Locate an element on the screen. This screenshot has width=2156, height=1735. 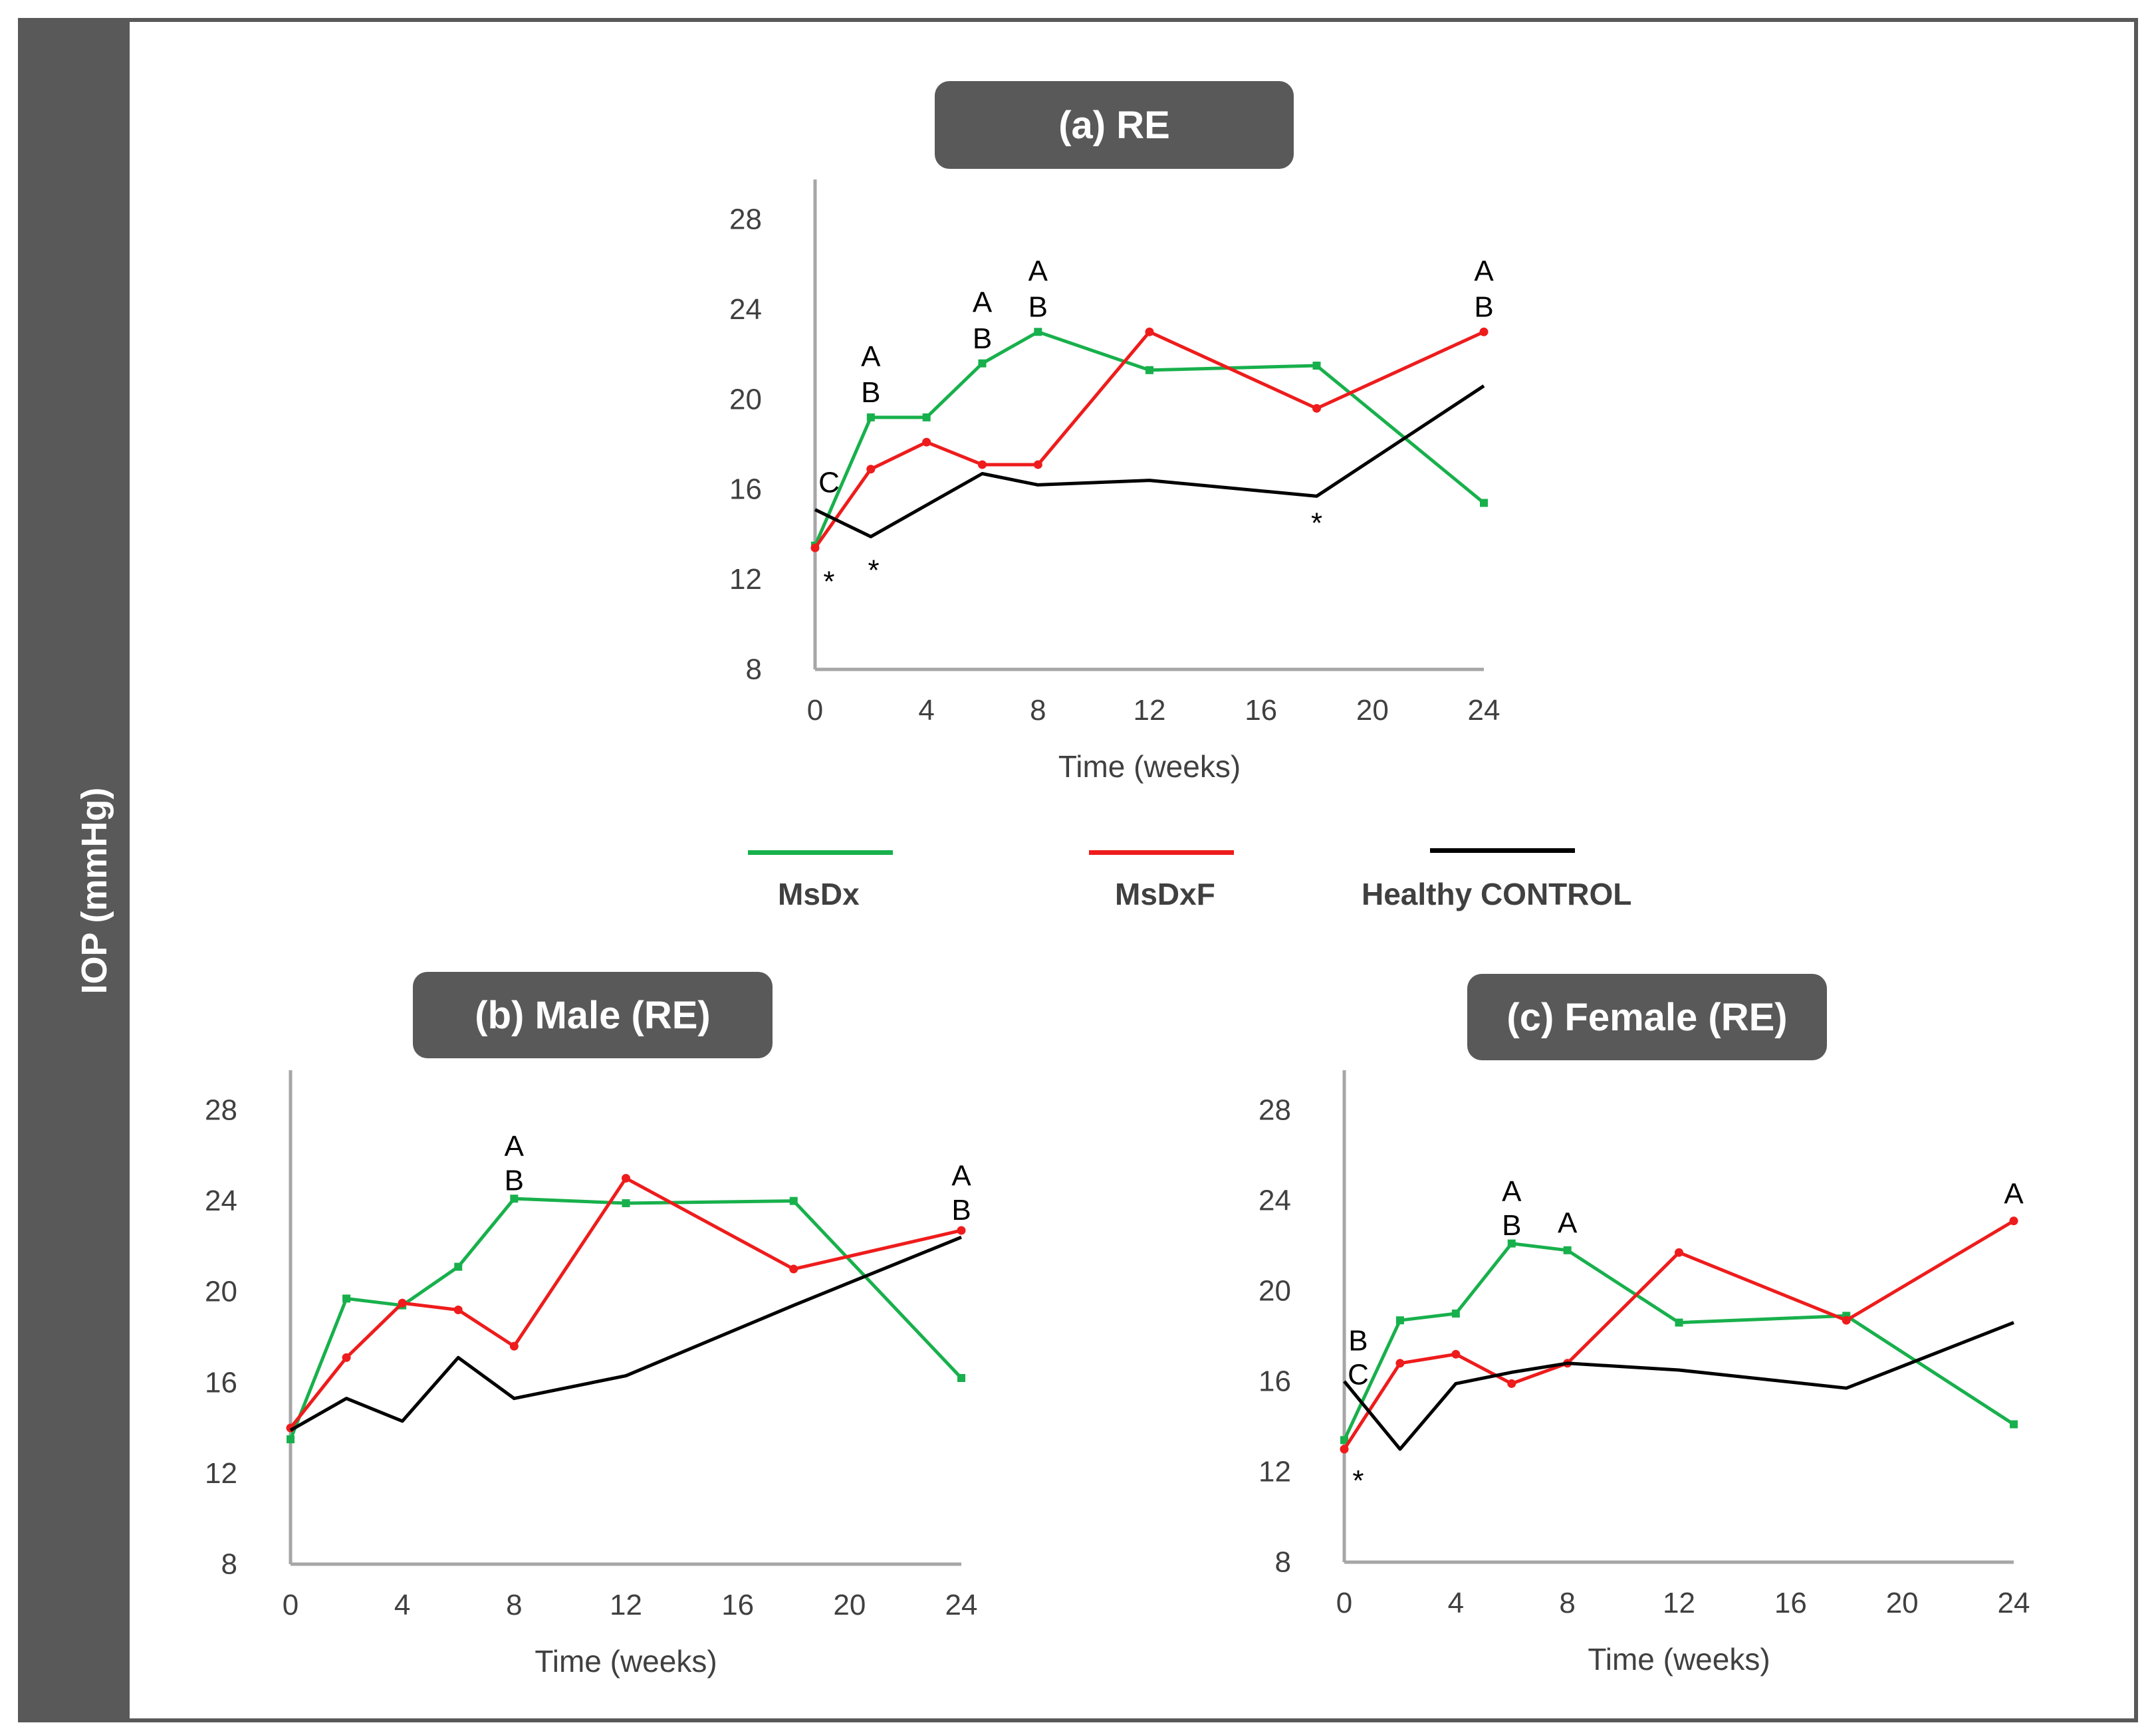
legend-label-msdxf: MsDxF is located at coordinates (1165, 894).